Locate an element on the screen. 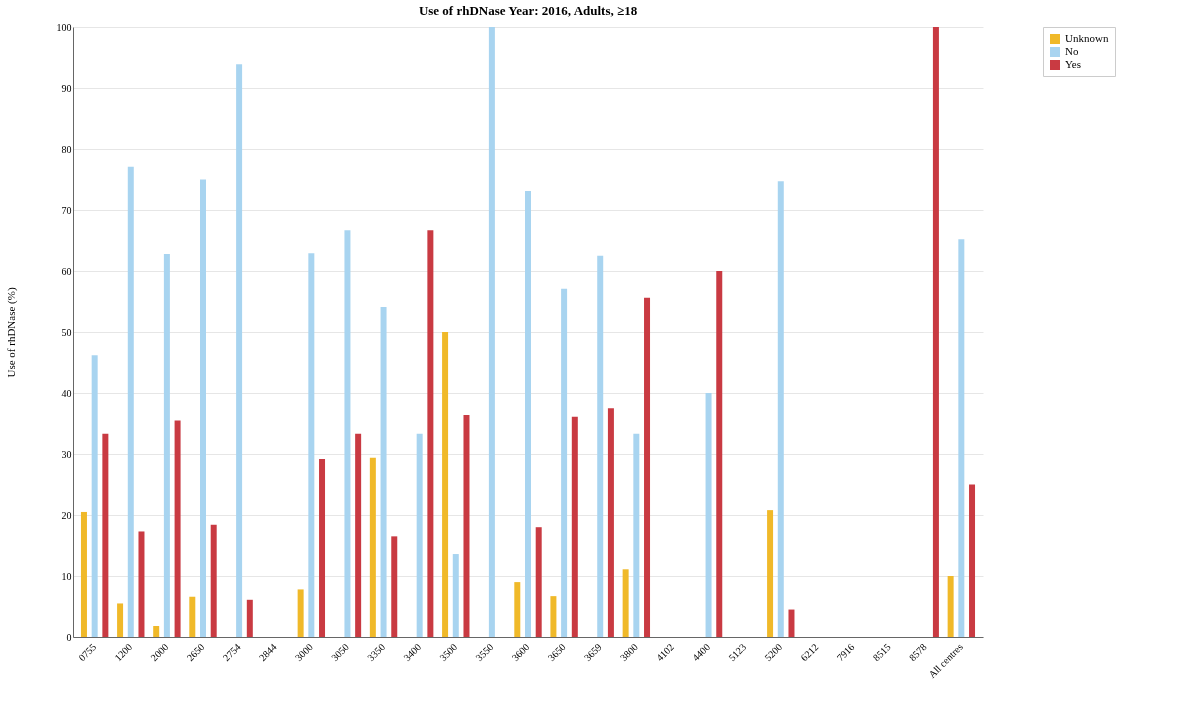 This screenshot has width=1194, height=703. y-axis-title: Use of rhDNase (%) is located at coordinates (11, 332).